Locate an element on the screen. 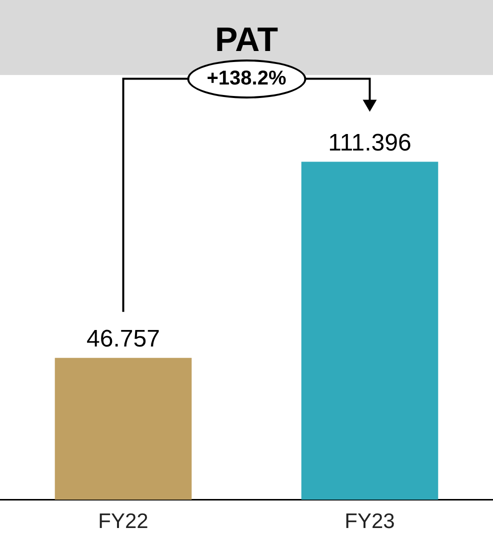 This screenshot has height=549, width=493. data-label: 111.396 is located at coordinates (370, 142).